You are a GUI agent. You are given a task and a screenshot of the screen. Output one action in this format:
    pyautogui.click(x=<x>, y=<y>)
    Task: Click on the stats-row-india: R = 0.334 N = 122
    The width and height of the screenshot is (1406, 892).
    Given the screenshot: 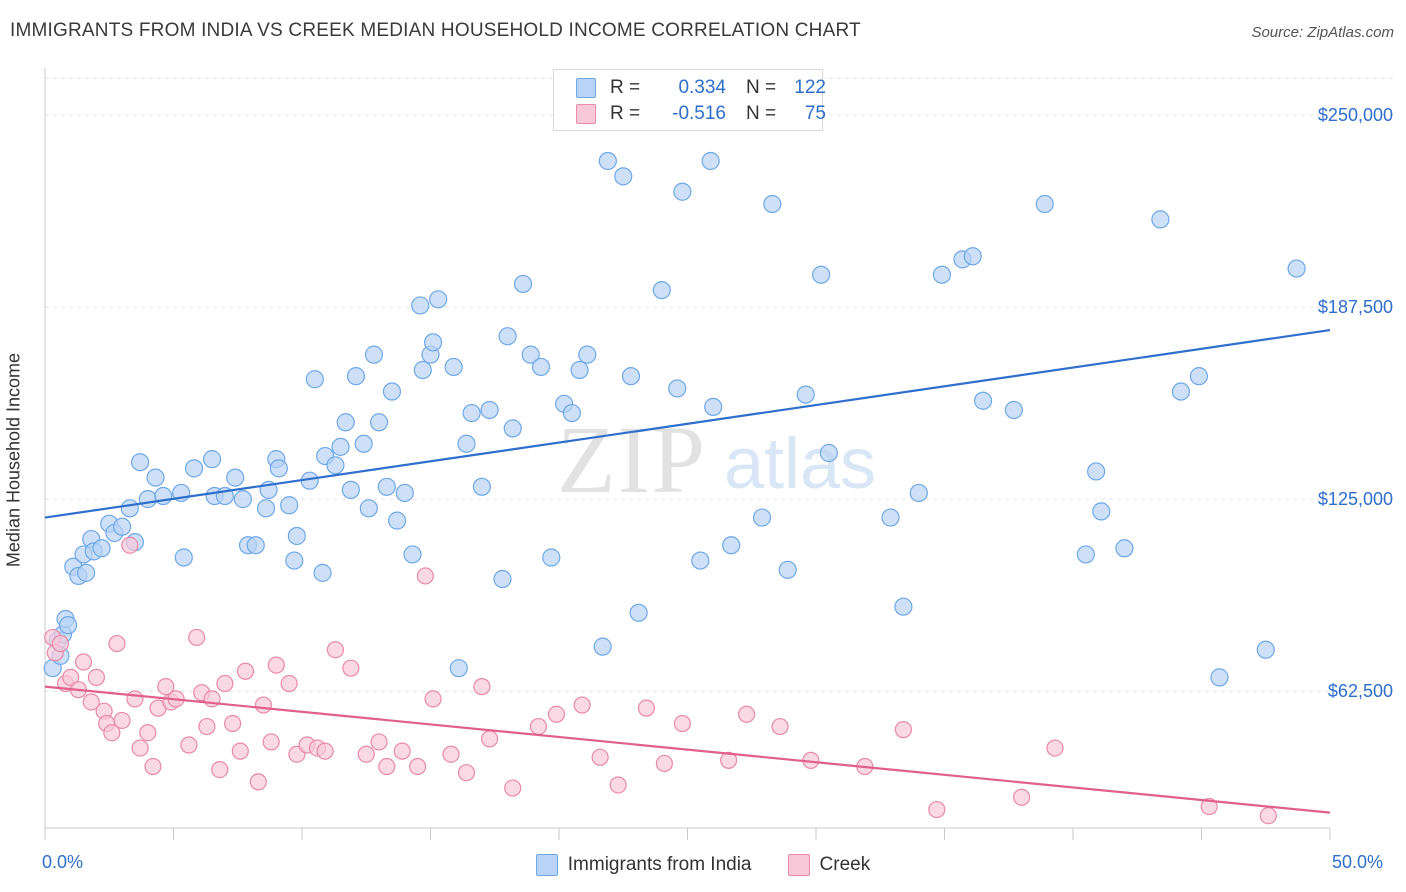 What is the action you would take?
    pyautogui.click(x=701, y=88)
    